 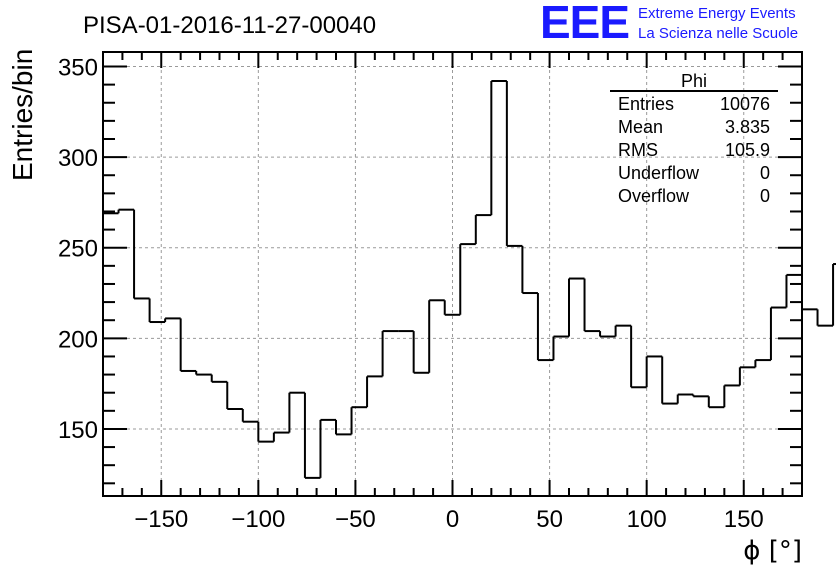 I want to click on x-tick-label: 150, so click(x=744, y=519).